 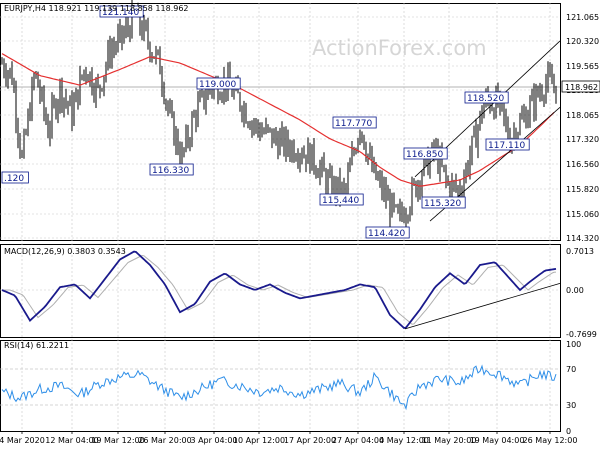 I want to click on annotation-label: 115.320, so click(x=442, y=204).